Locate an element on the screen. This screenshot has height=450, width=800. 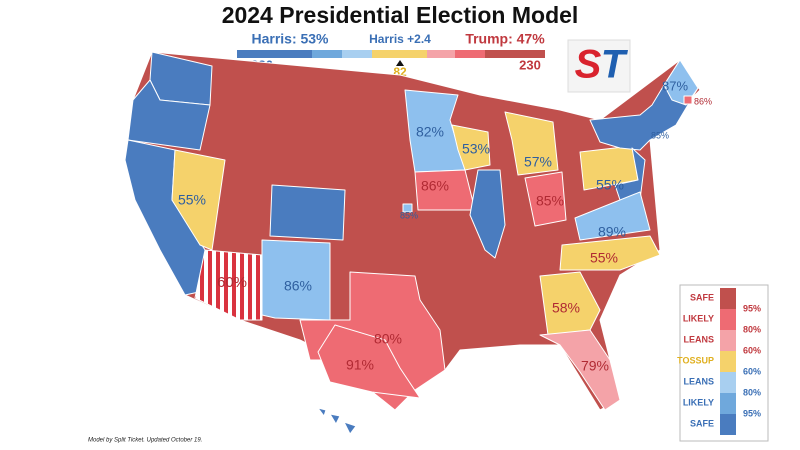
state-label: 79% is located at coordinates (595, 366).